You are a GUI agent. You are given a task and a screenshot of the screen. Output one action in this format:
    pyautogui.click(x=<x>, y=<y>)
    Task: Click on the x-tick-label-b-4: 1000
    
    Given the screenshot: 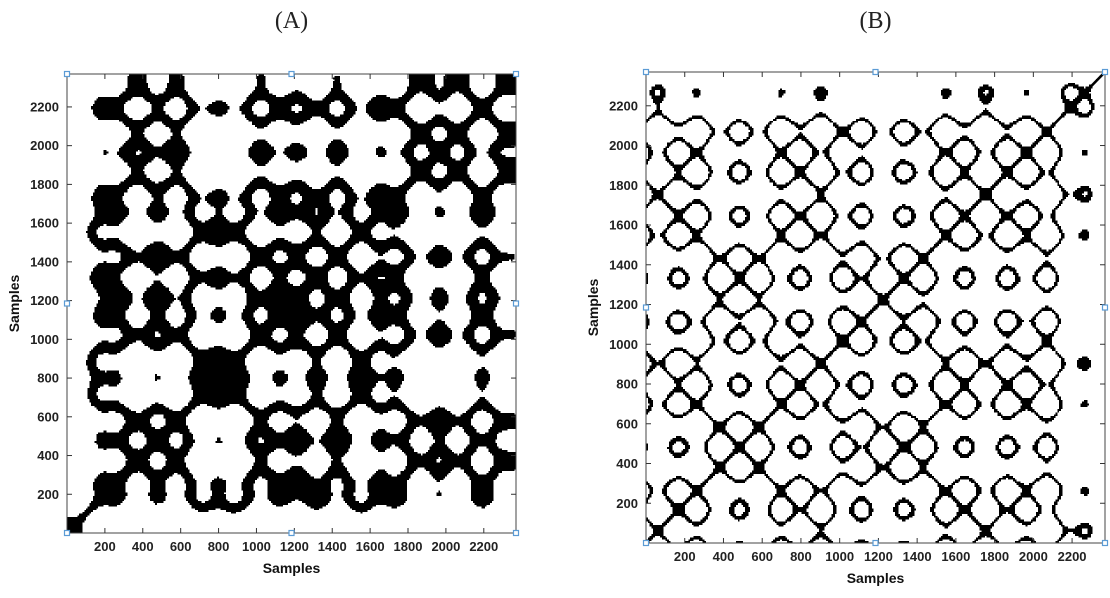 What is the action you would take?
    pyautogui.click(x=839, y=556)
    